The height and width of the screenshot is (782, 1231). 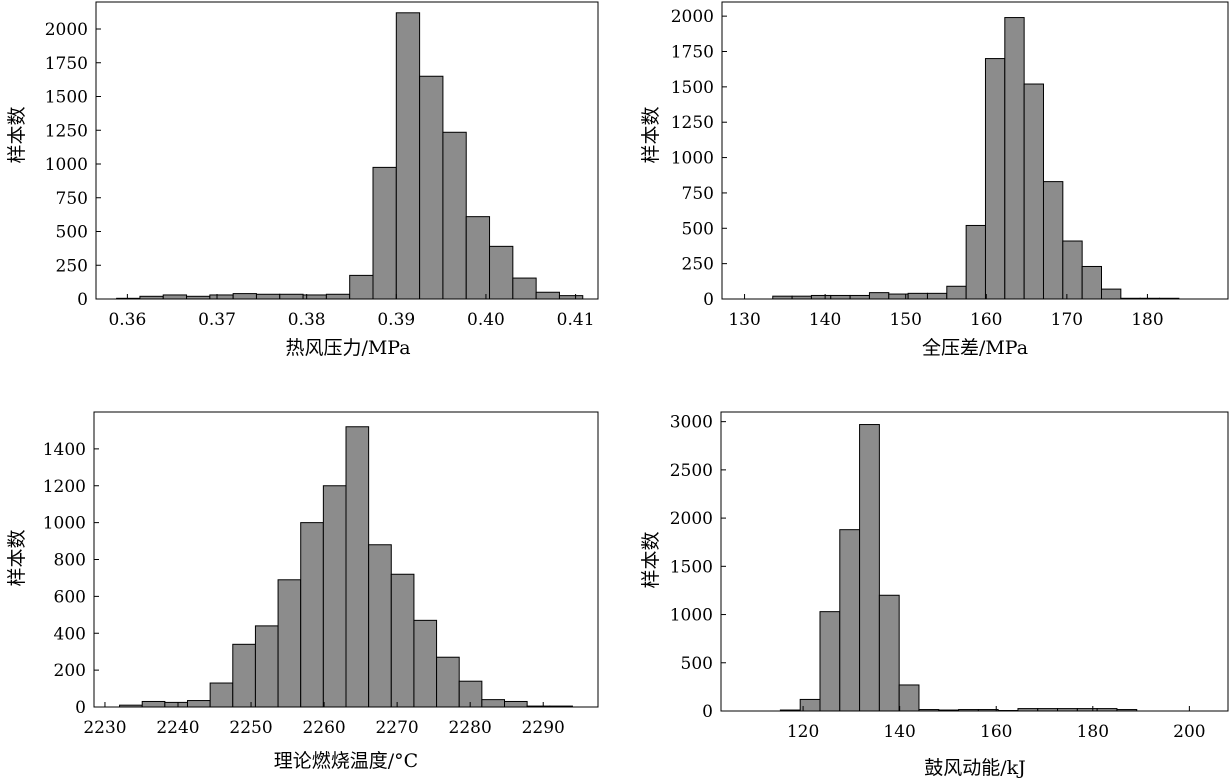 I want to click on y-tick-label: 800, so click(x=70, y=561).